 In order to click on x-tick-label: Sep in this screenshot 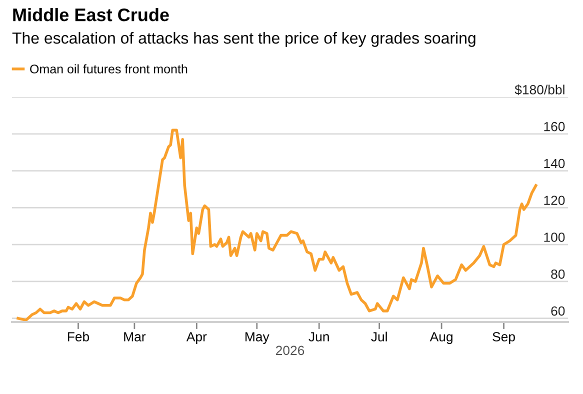, I will do `click(503, 338)`.